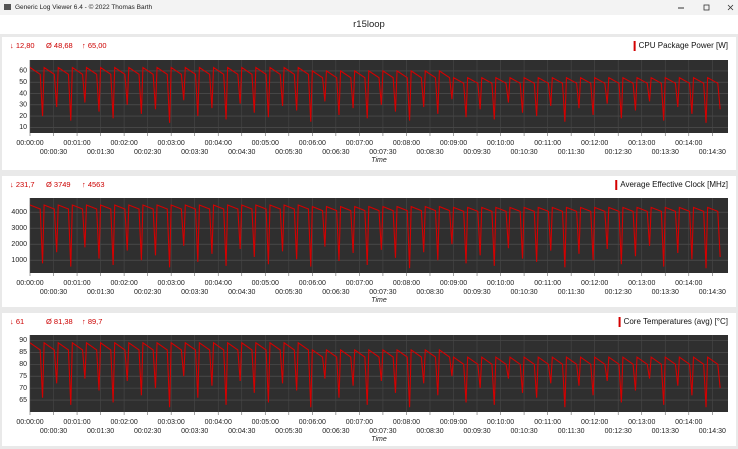 Image resolution: width=738 pixels, height=449 pixels. Describe the element at coordinates (23, 71) in the screenshot. I see `y-tick-label: 60` at that location.